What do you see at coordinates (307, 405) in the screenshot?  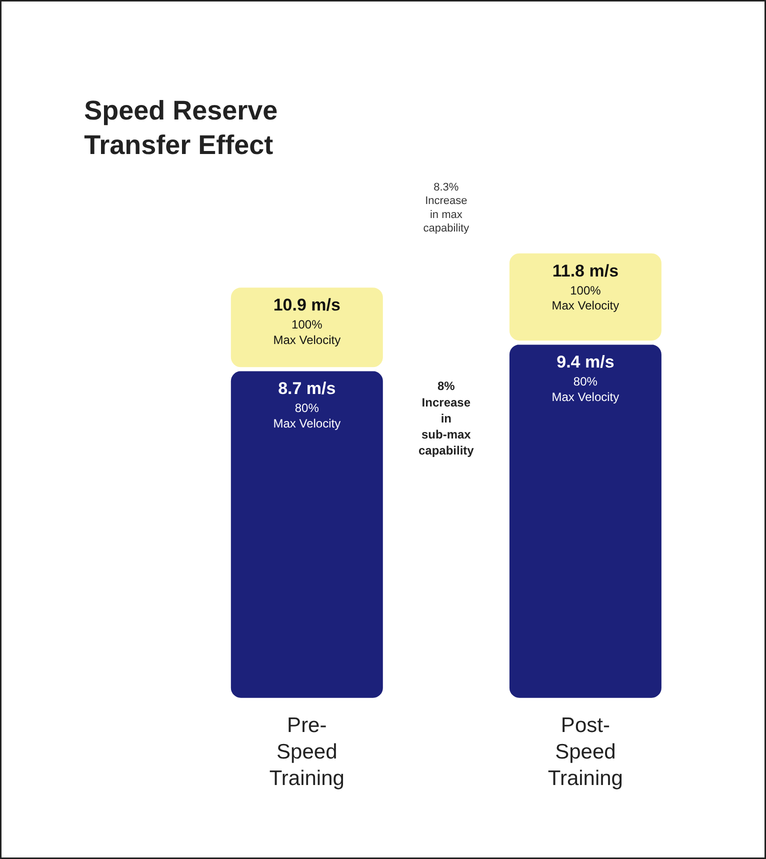 I see `data-label: 8.7 m/s 80% Max Velocity` at bounding box center [307, 405].